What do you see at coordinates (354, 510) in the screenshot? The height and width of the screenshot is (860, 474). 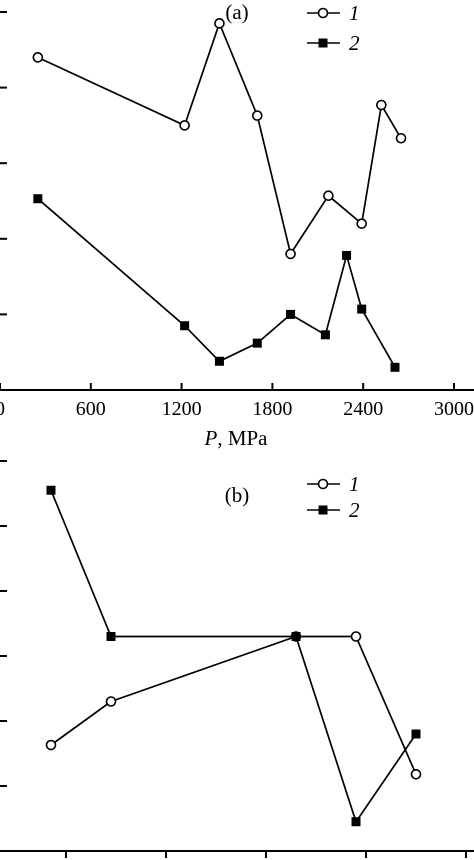 I see `panel-b-legend-label-2: 2` at bounding box center [354, 510].